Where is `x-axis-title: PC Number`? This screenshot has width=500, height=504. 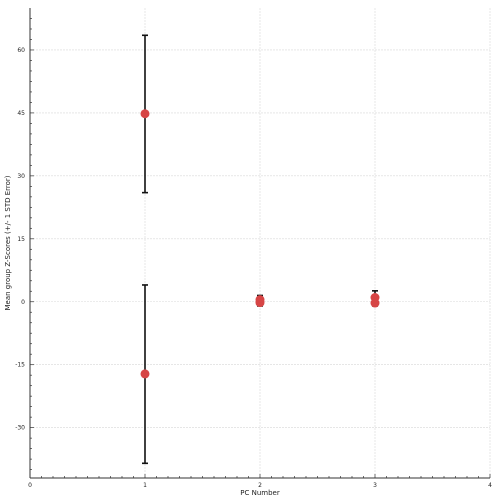 x-axis-title: PC Number is located at coordinates (260, 493).